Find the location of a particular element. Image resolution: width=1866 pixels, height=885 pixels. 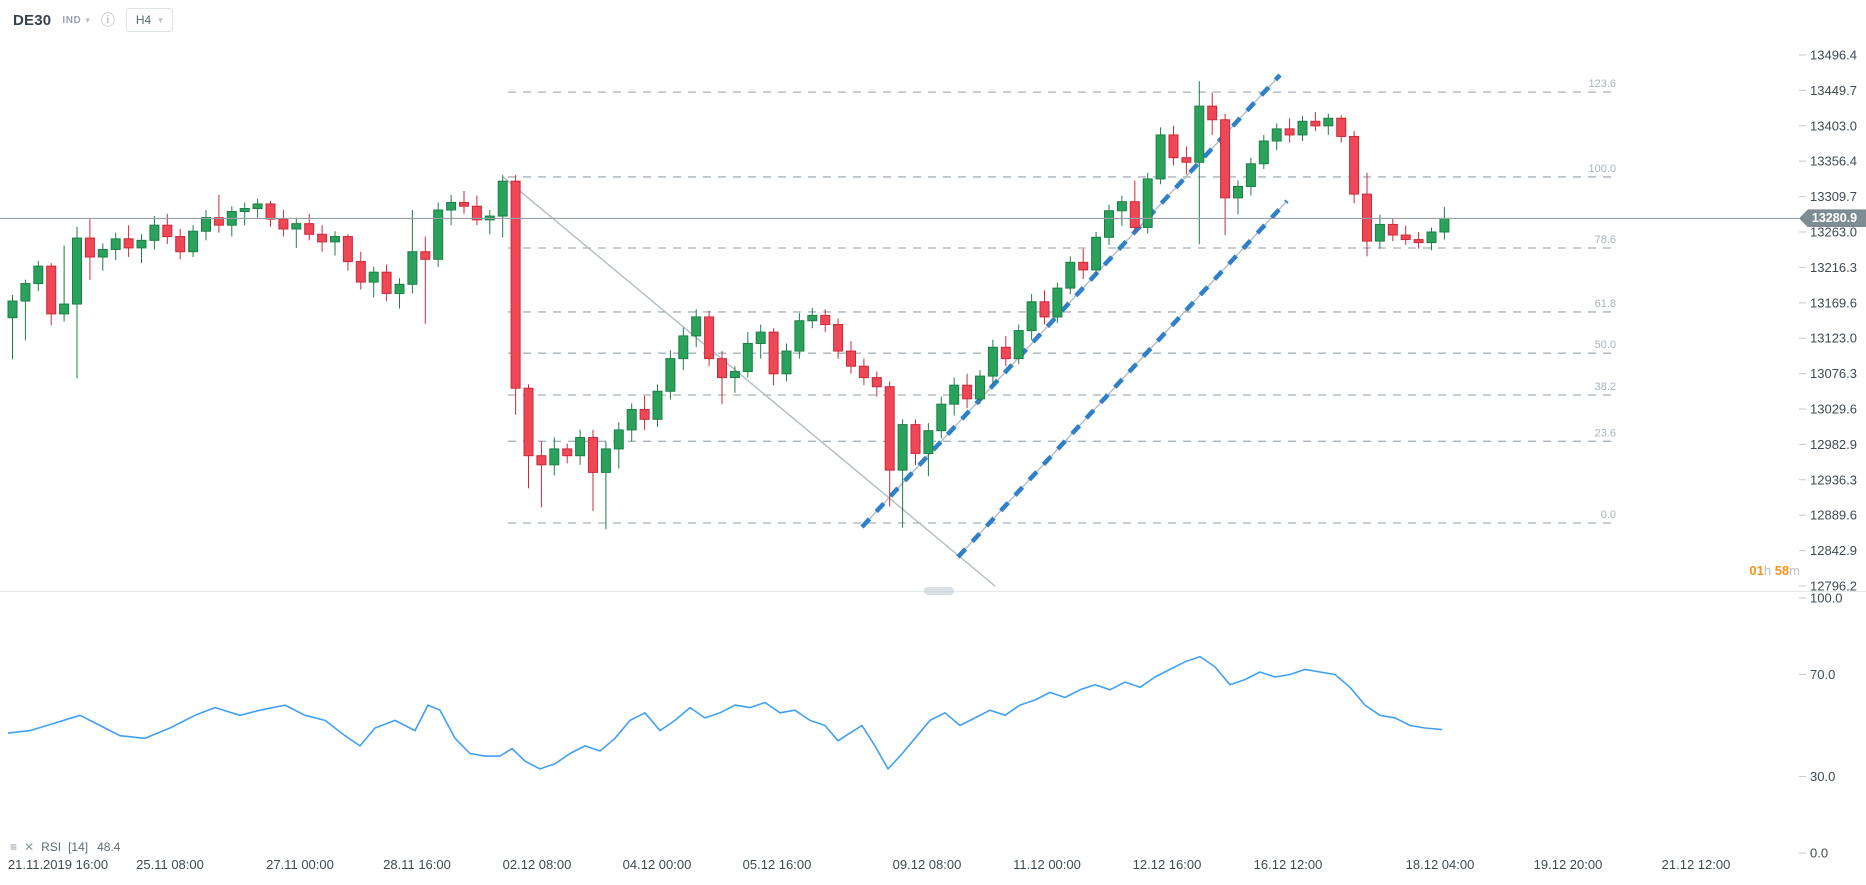

time-axis-label: 16.12 12:00 is located at coordinates (1288, 864).